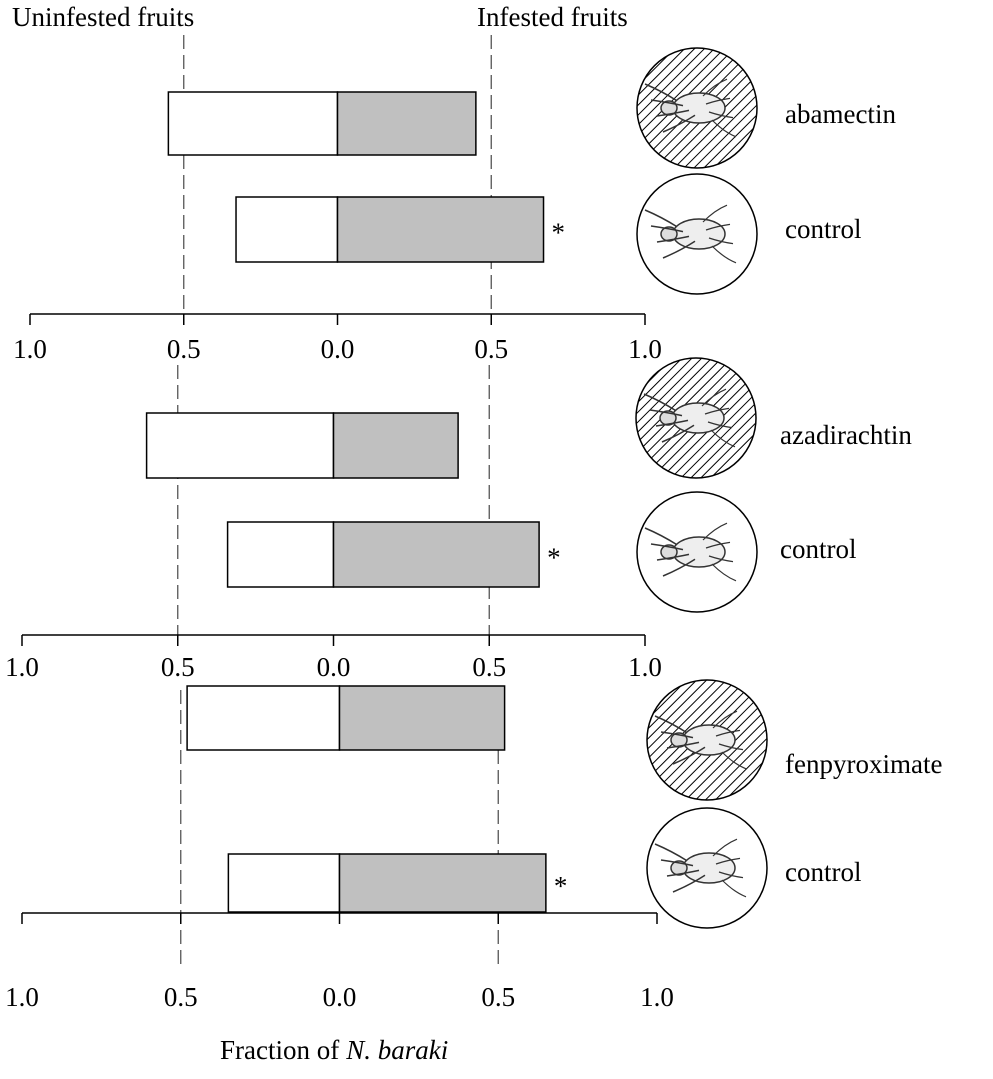 Image resolution: width=993 pixels, height=1079 pixels. I want to click on x-axis-label-text: Fraction of, so click(279, 1050).